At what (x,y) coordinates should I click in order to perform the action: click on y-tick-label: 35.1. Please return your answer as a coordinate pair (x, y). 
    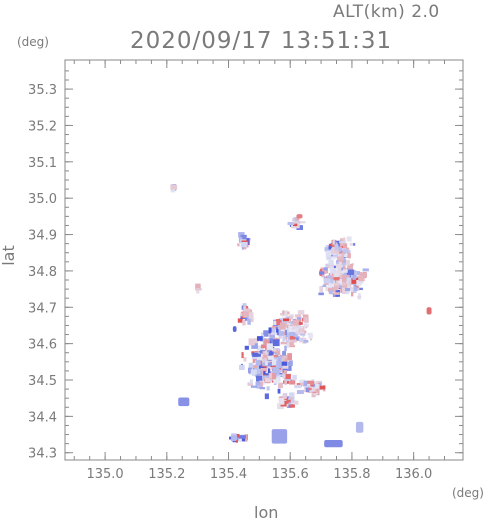
    Looking at the image, I should click on (42, 163).